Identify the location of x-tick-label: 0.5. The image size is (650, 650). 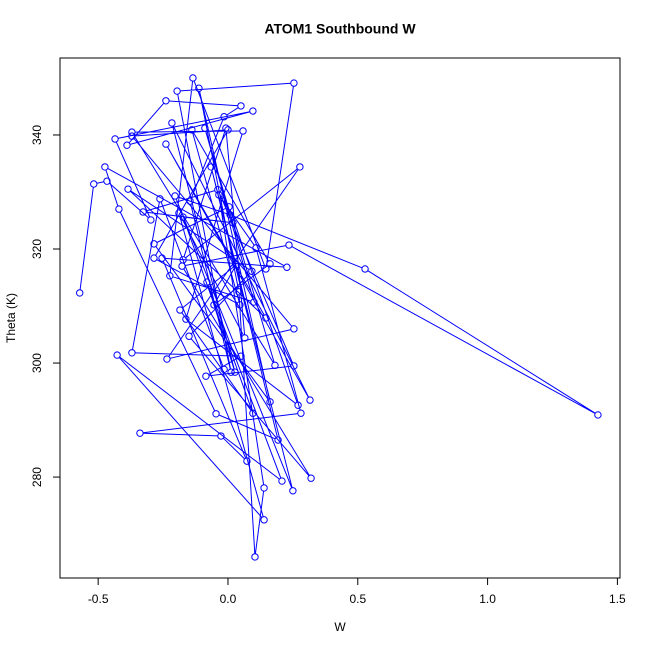
(357, 599).